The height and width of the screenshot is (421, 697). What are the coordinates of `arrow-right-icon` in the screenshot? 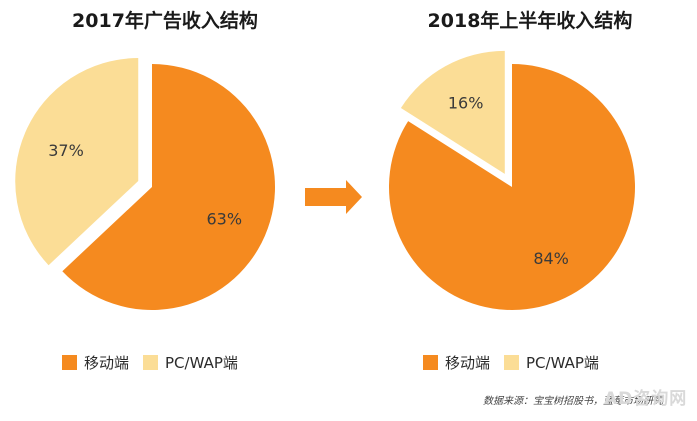 It's located at (333, 197).